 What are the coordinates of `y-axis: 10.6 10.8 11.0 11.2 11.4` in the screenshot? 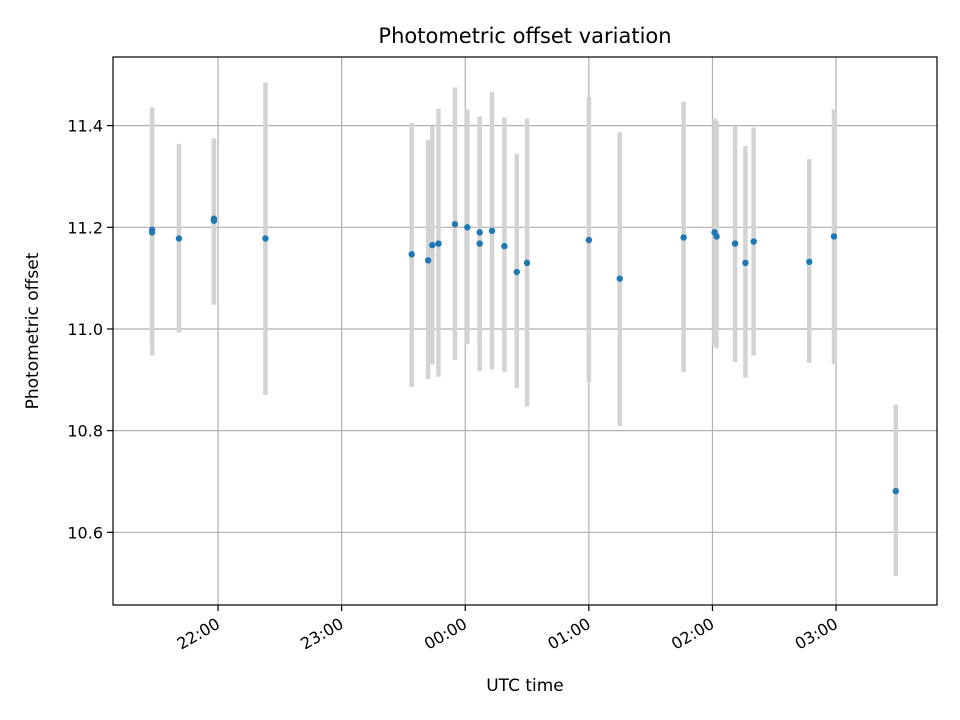 It's located at (90, 329).